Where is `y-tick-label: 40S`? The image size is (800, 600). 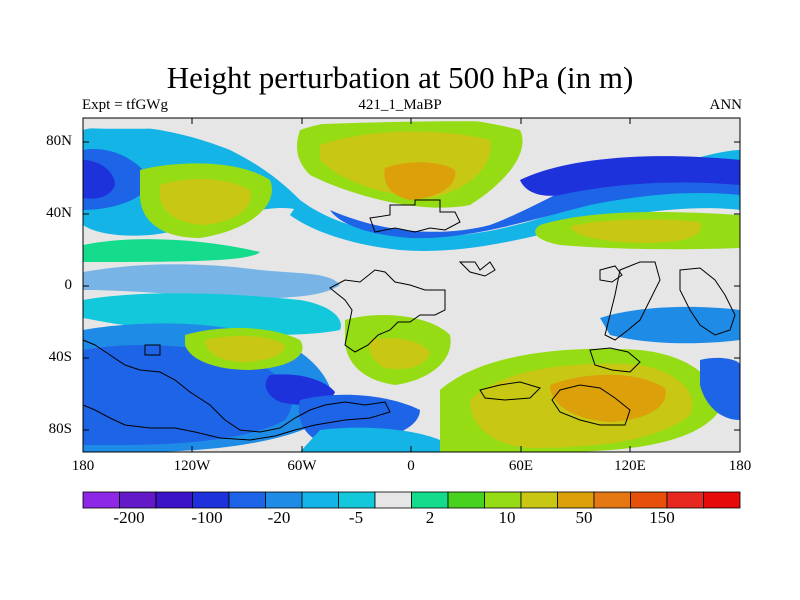 y-tick-label: 40S is located at coordinates (60, 357).